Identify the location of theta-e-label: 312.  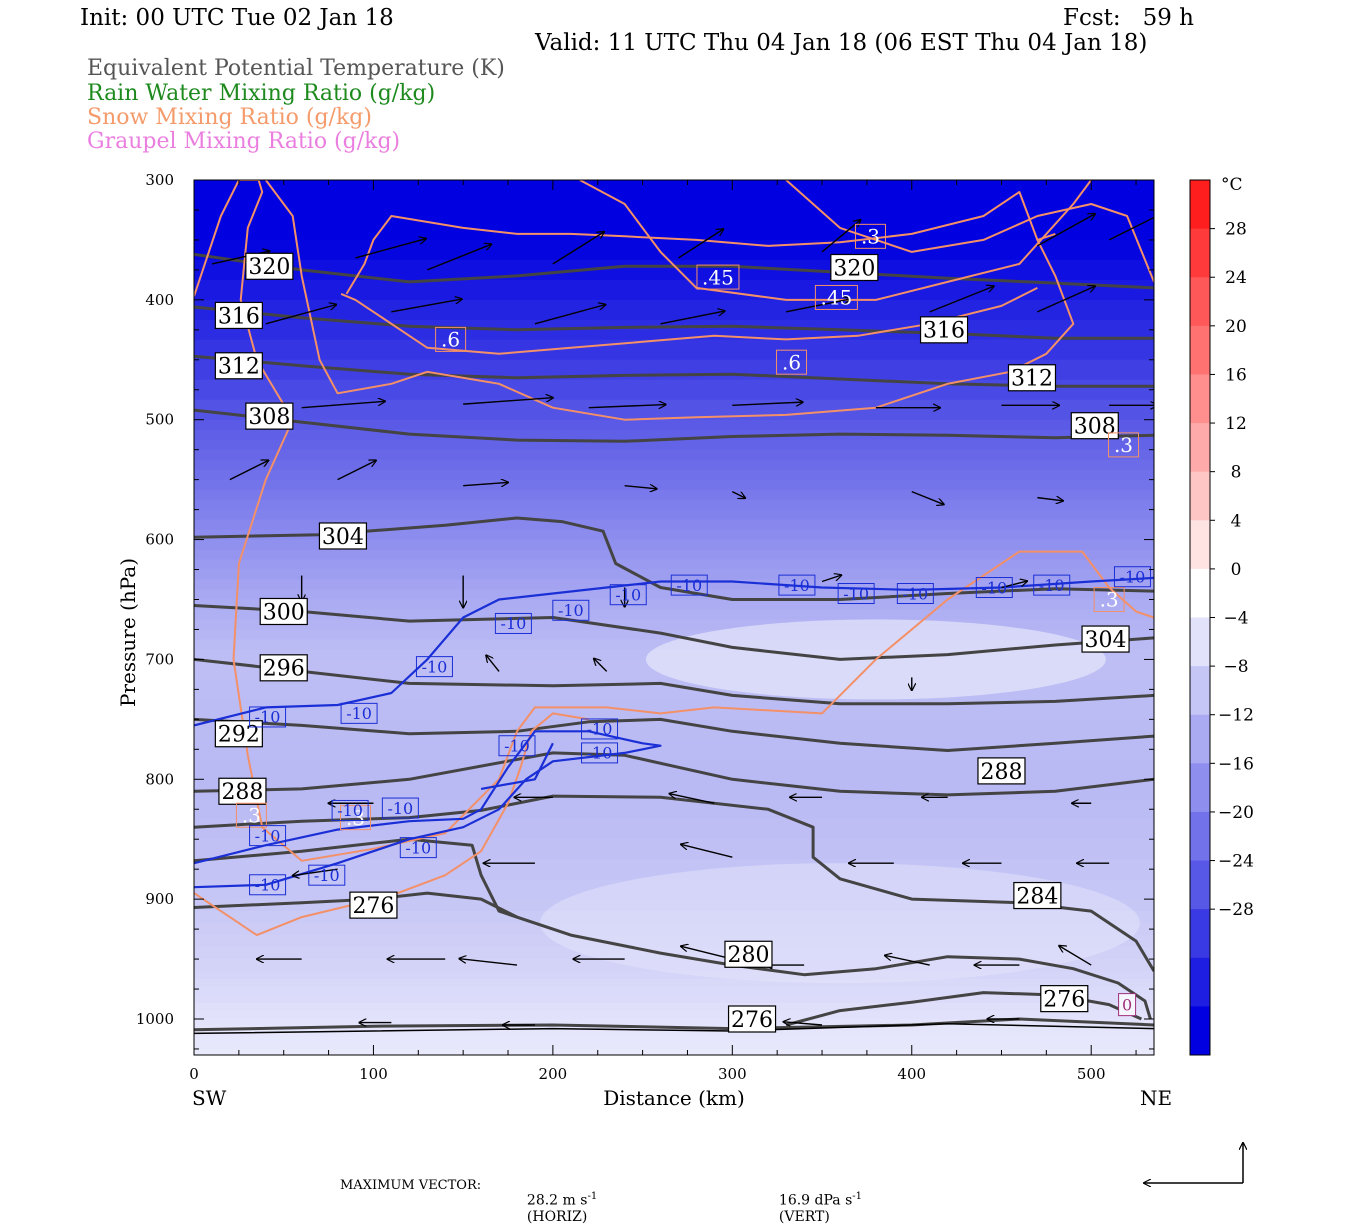
(1032, 378).